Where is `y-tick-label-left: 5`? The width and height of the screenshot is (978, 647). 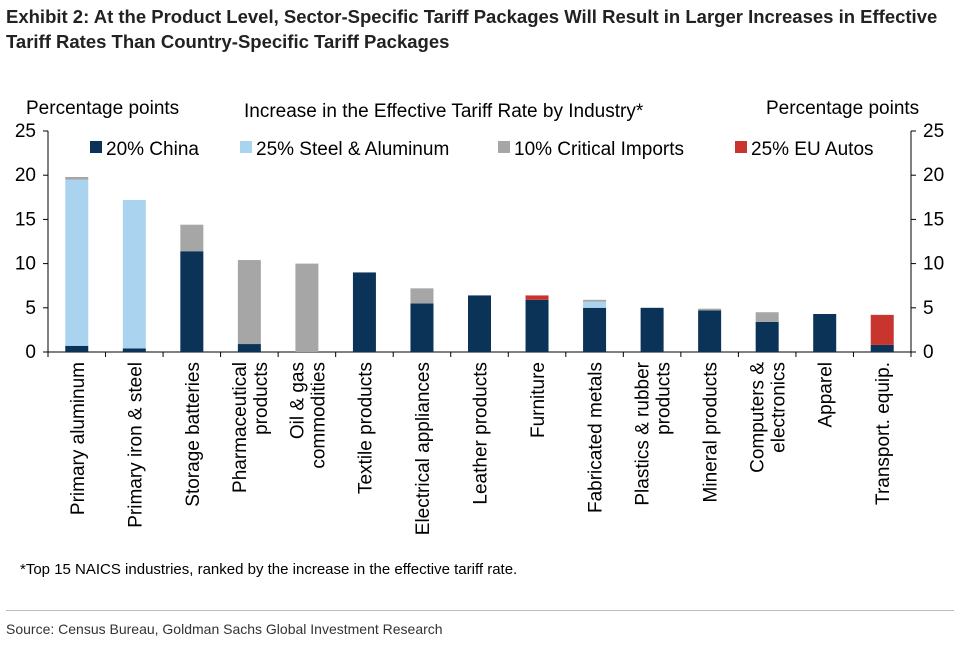
y-tick-label-left: 5 is located at coordinates (30, 308).